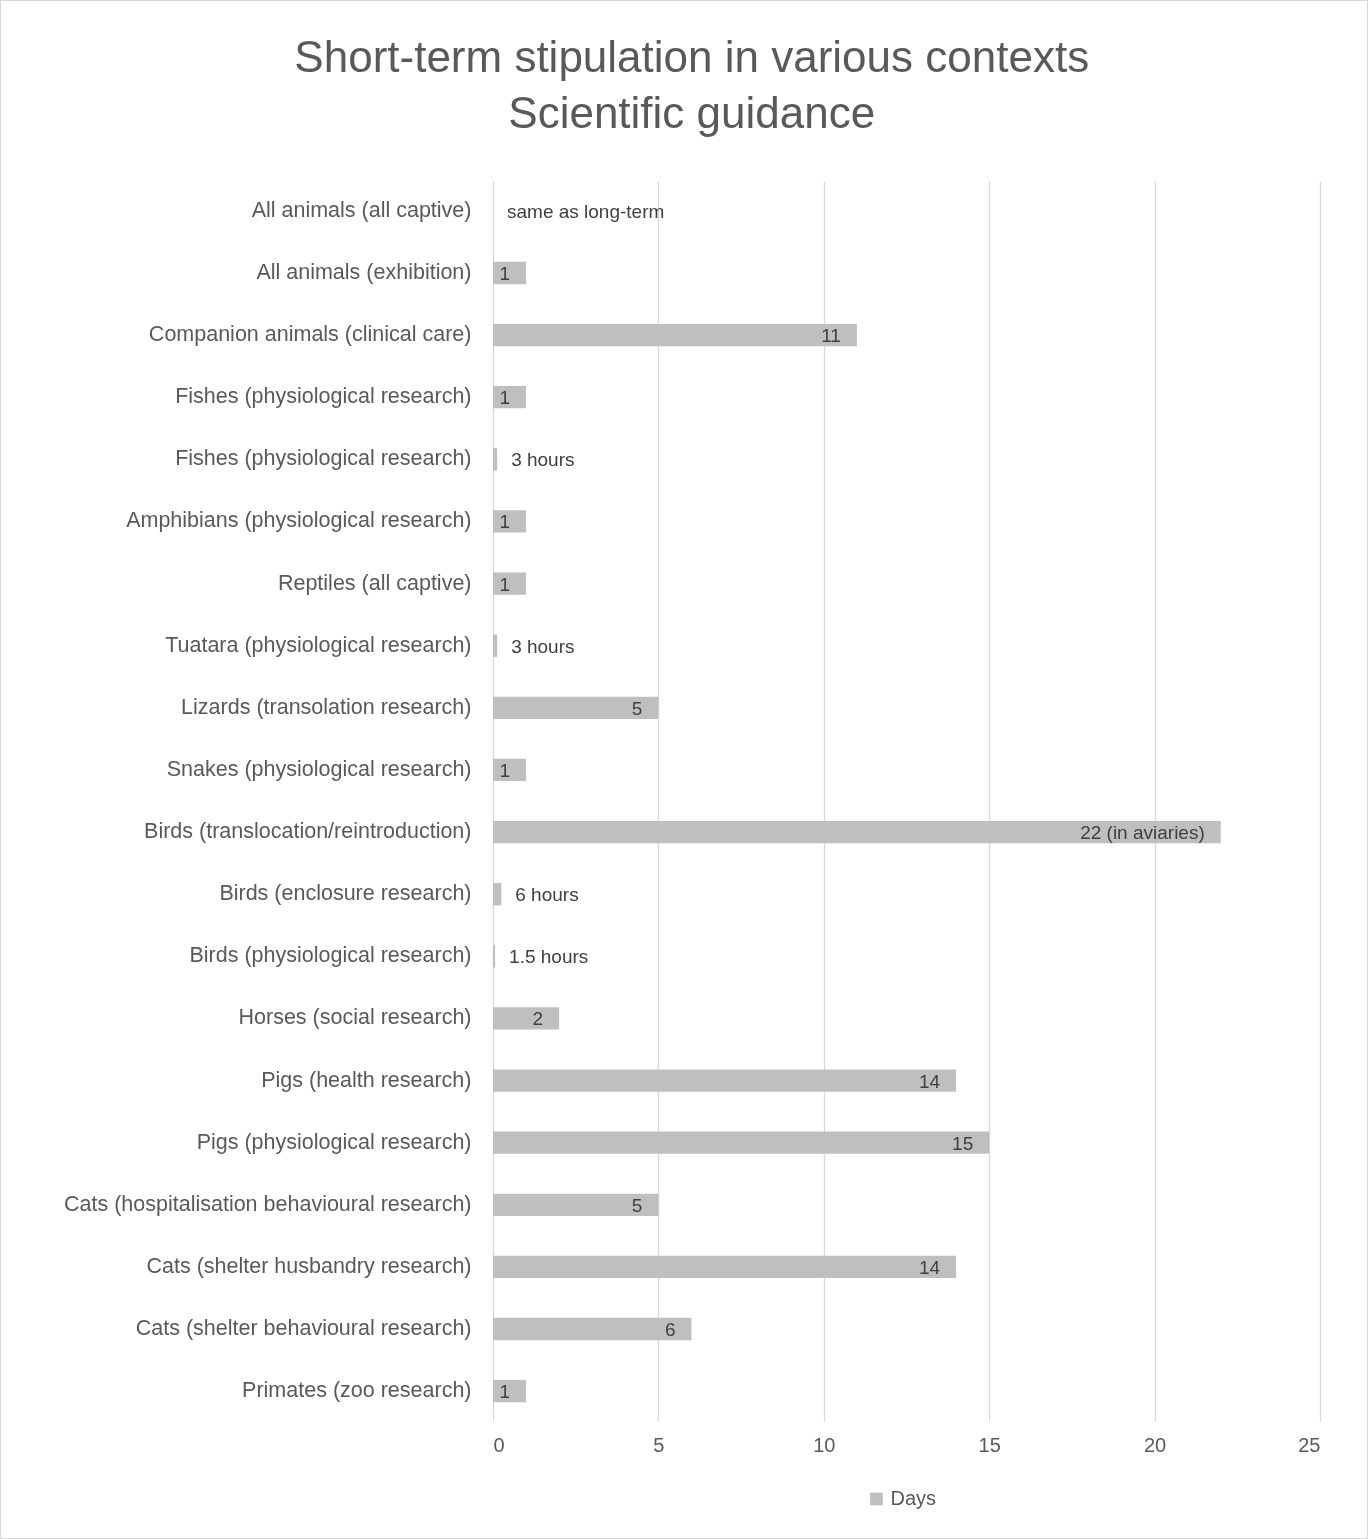 The width and height of the screenshot is (1368, 1539). What do you see at coordinates (267, 1203) in the screenshot?
I see `y-tick-label: Cats (hospitalisation behavioural research)` at bounding box center [267, 1203].